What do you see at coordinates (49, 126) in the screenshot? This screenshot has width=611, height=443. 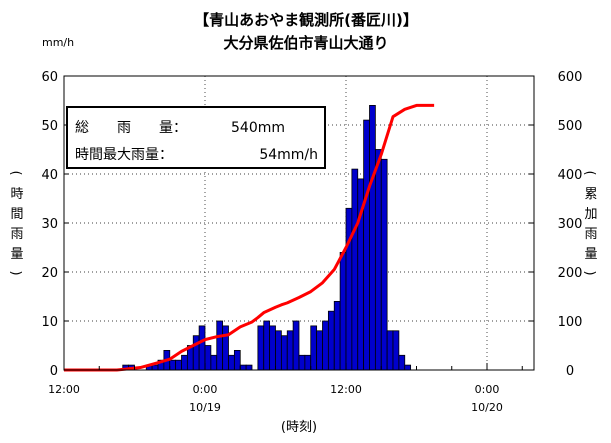 I see `left-tick-label: 50` at bounding box center [49, 126].